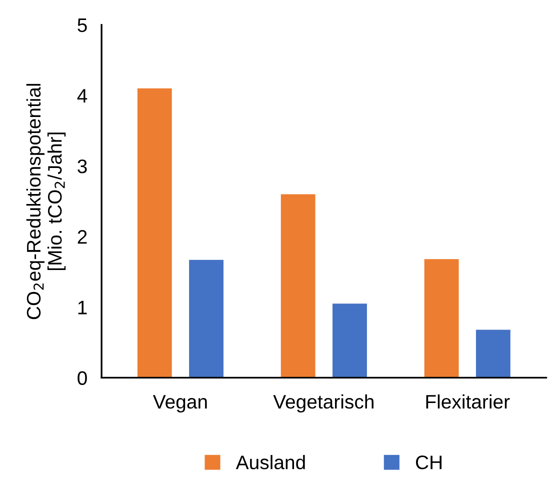 The width and height of the screenshot is (549, 497). Describe the element at coordinates (46, 202) in the screenshot. I see `y-axis-title: CO$_{2}$eq-Reduktionspotential [Mio. tCO$_{2}$/Jahr]` at that location.